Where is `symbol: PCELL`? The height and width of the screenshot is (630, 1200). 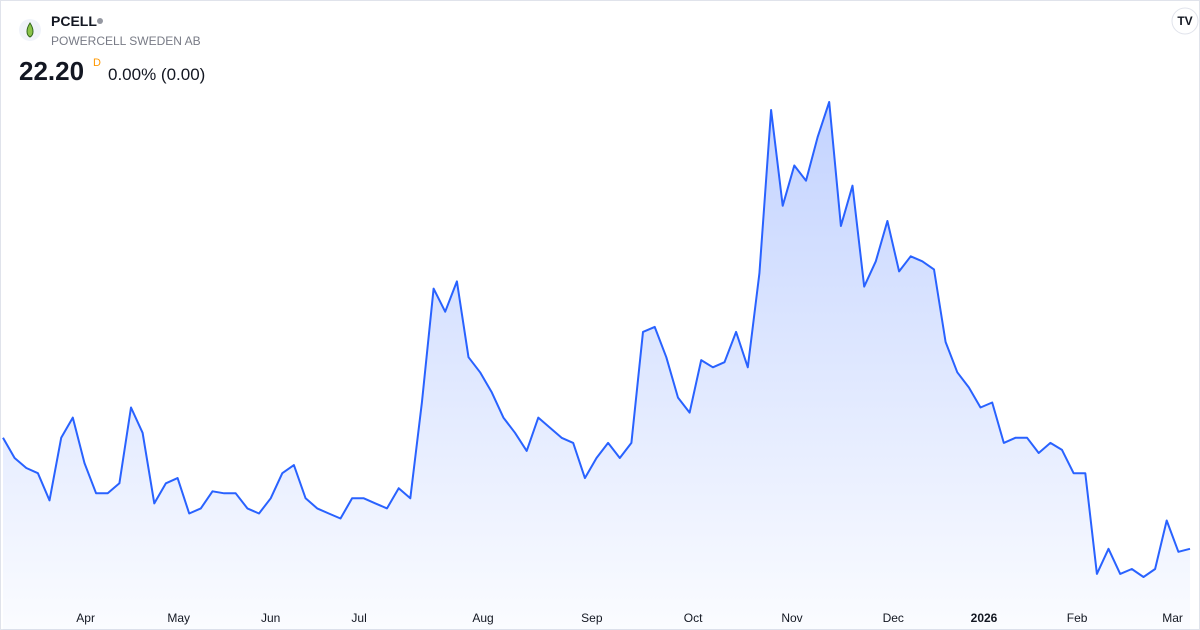 symbol: PCELL is located at coordinates (74, 21).